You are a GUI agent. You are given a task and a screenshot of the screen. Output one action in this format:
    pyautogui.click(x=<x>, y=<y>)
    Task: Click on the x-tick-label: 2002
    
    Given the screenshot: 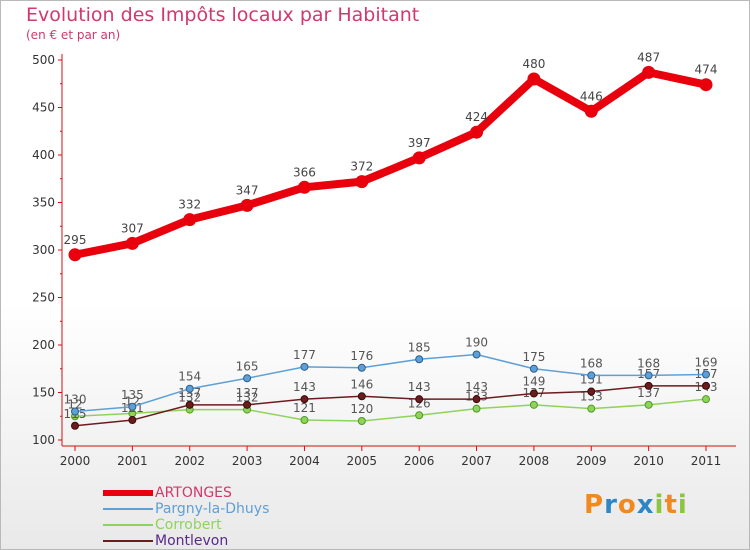 What is the action you would take?
    pyautogui.click(x=189, y=461)
    